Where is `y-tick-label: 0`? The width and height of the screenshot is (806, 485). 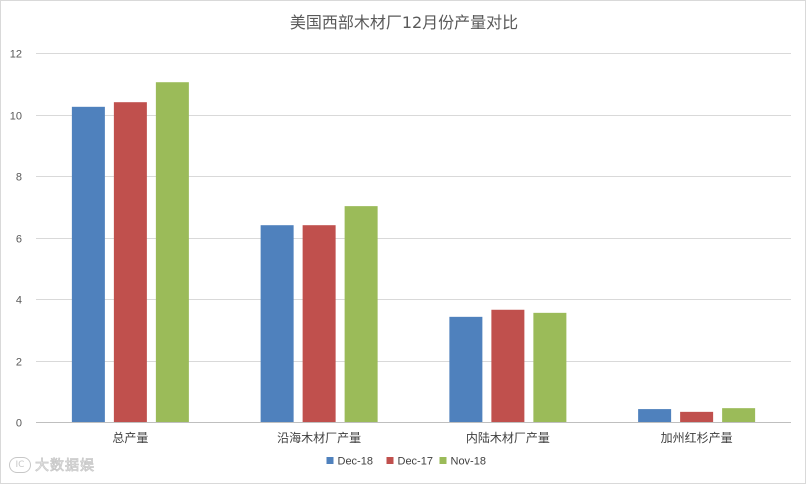 y-tick-label: 0 is located at coordinates (19, 424).